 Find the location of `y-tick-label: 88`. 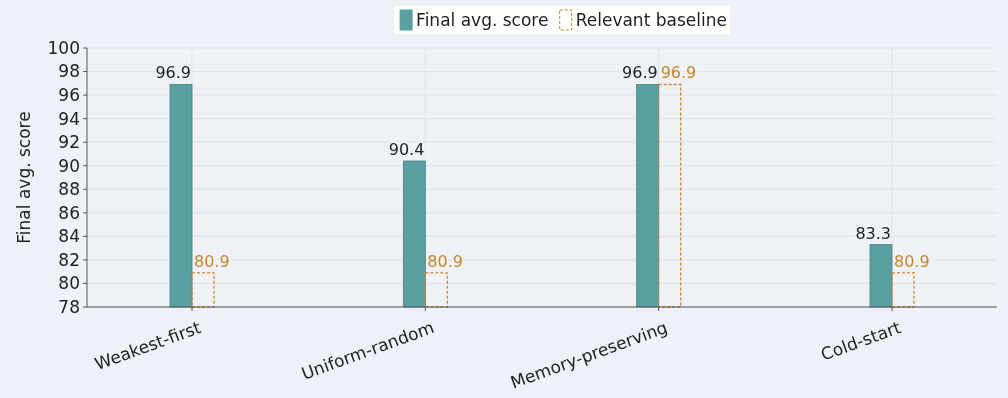

y-tick-label: 88 is located at coordinates (69, 189).